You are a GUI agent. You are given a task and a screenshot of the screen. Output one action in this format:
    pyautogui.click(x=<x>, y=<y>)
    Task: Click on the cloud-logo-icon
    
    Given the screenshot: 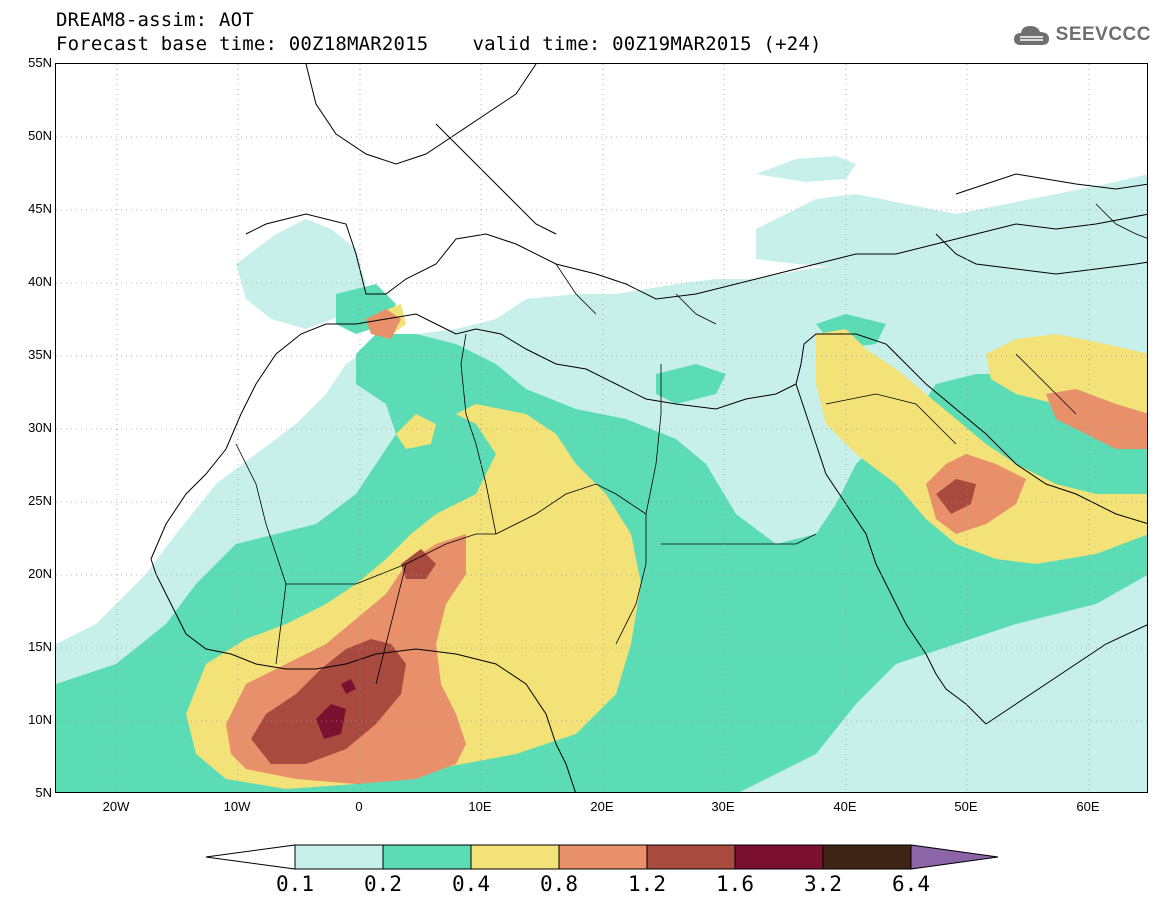 What is the action you would take?
    pyautogui.click(x=1031, y=35)
    